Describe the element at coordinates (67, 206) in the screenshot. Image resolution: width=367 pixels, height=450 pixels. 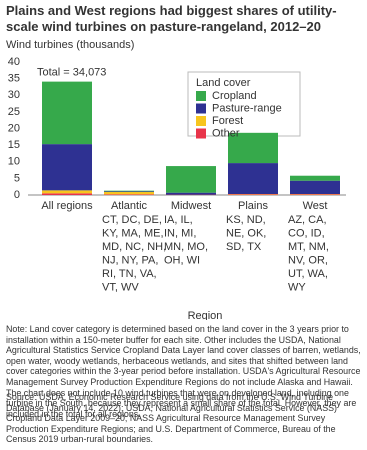
I see `x-tick-label: All regions` at that location.